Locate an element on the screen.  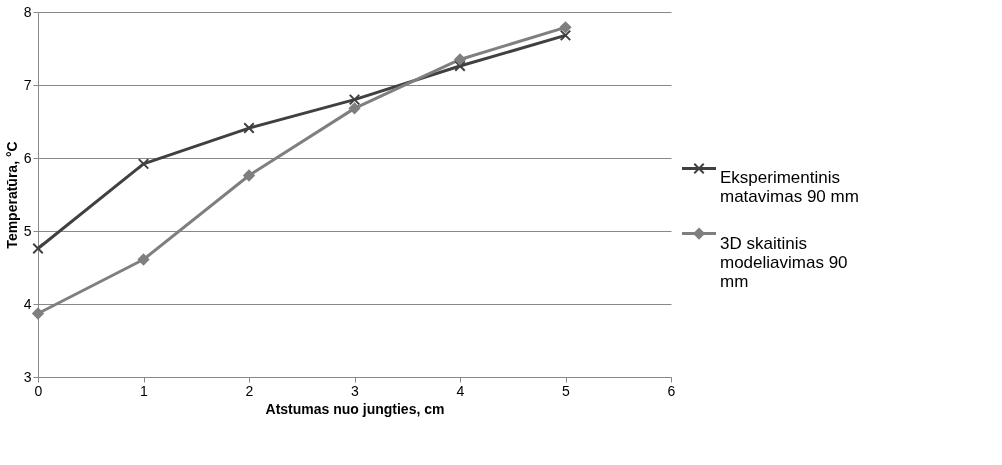
y-tick-label: 7 is located at coordinates (27, 84).